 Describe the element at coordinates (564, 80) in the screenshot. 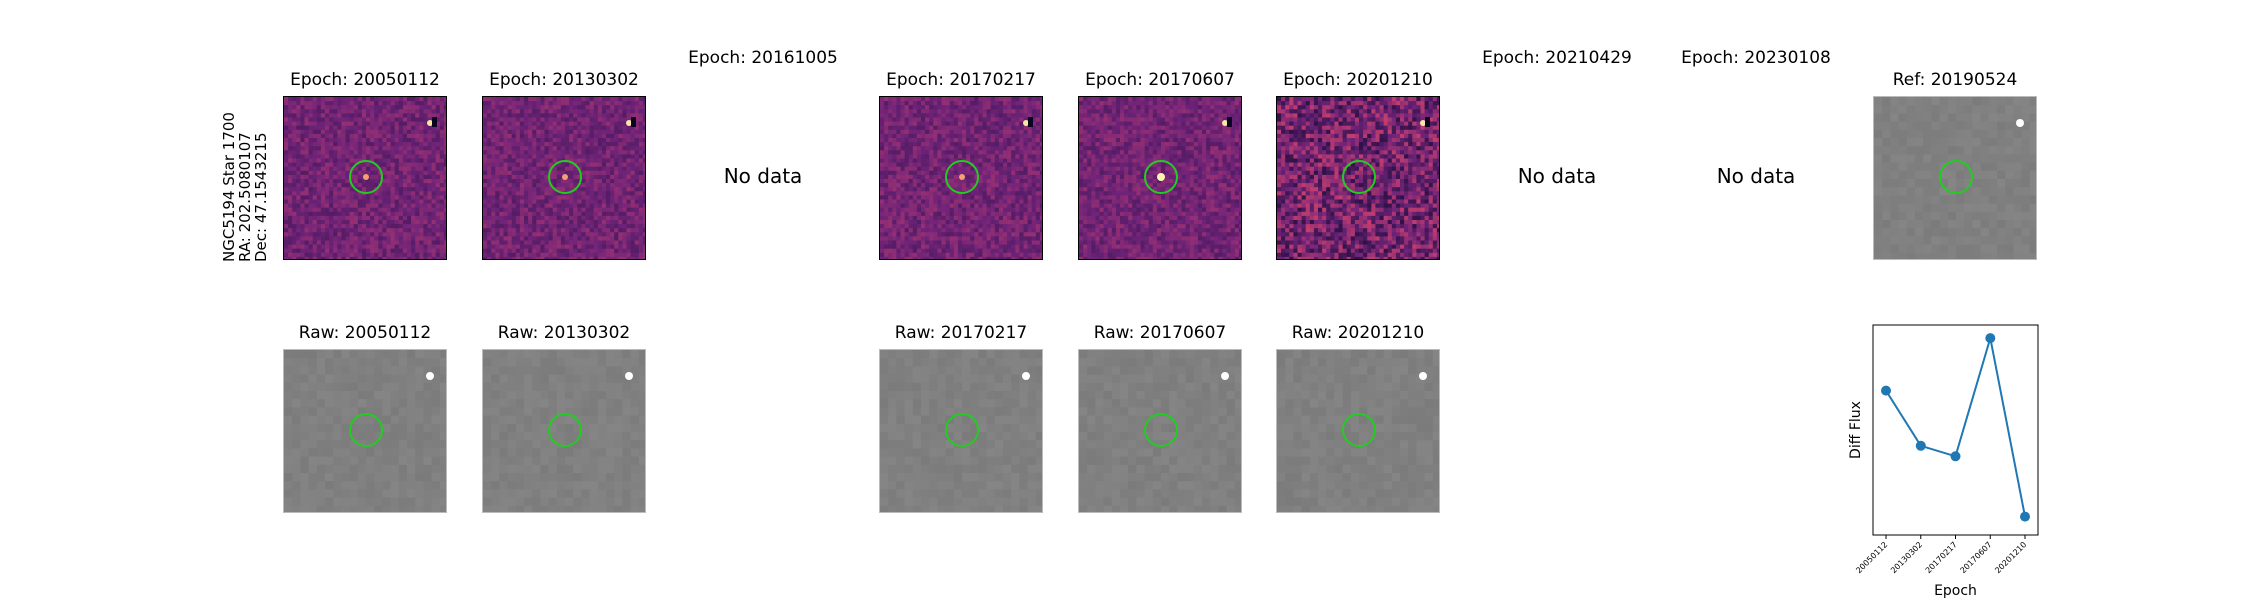

I see `diff-title-2: Epoch: 20130302` at that location.